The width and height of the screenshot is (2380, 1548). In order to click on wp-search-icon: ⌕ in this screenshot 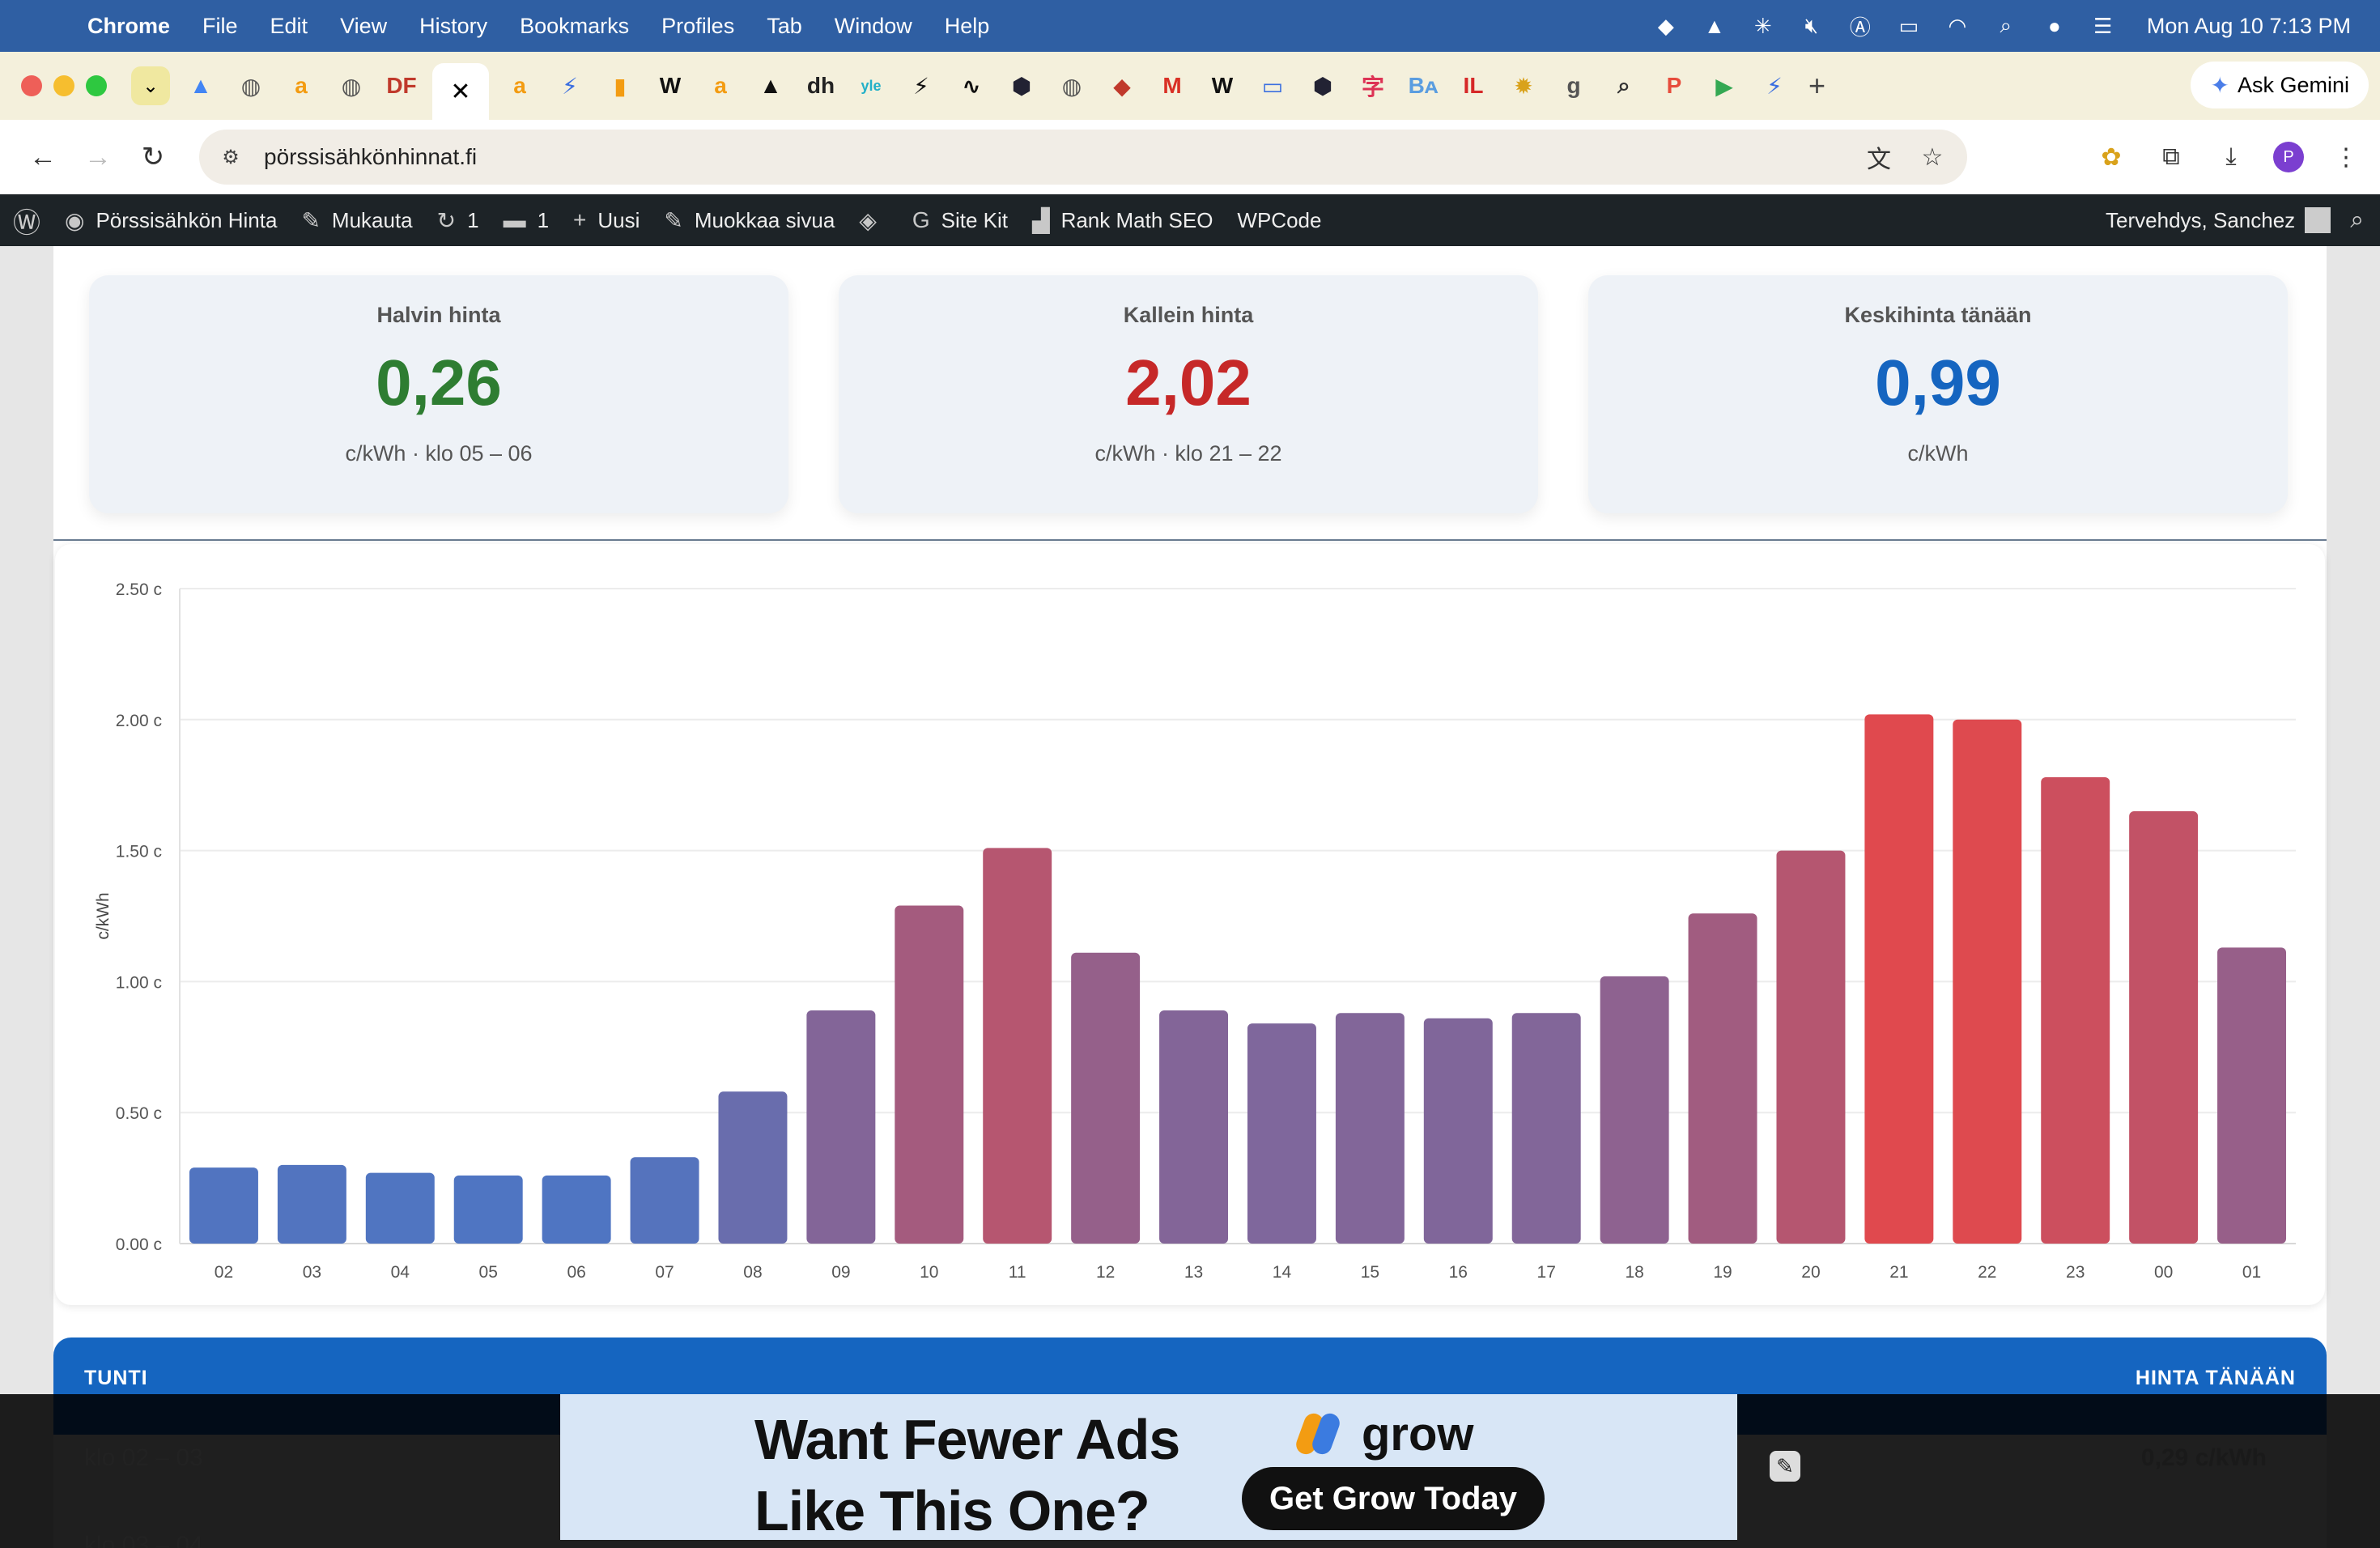, I will do `click(2357, 220)`.